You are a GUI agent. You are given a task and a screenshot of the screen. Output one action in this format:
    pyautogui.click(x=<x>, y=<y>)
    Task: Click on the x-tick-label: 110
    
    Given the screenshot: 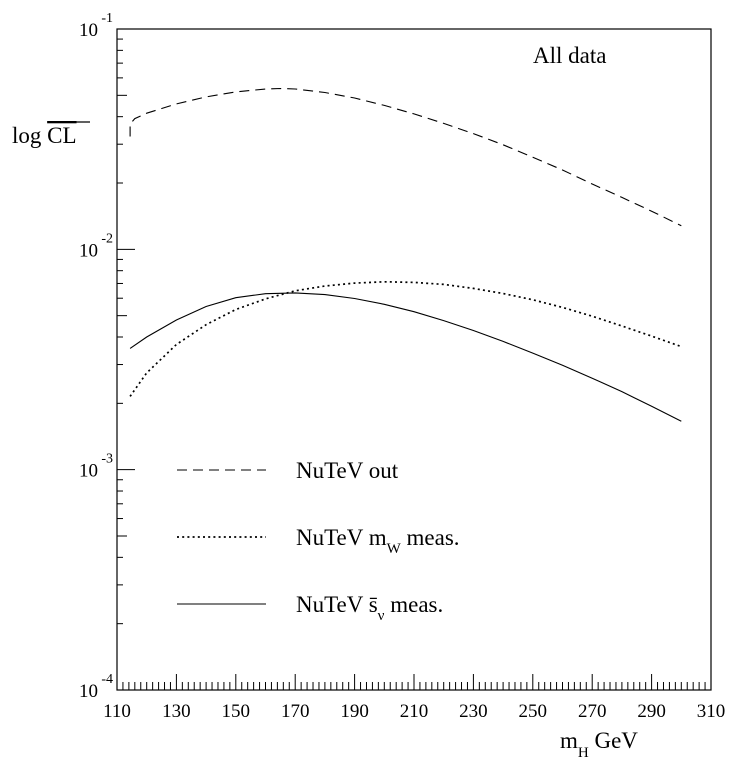 What is the action you would take?
    pyautogui.click(x=117, y=711)
    